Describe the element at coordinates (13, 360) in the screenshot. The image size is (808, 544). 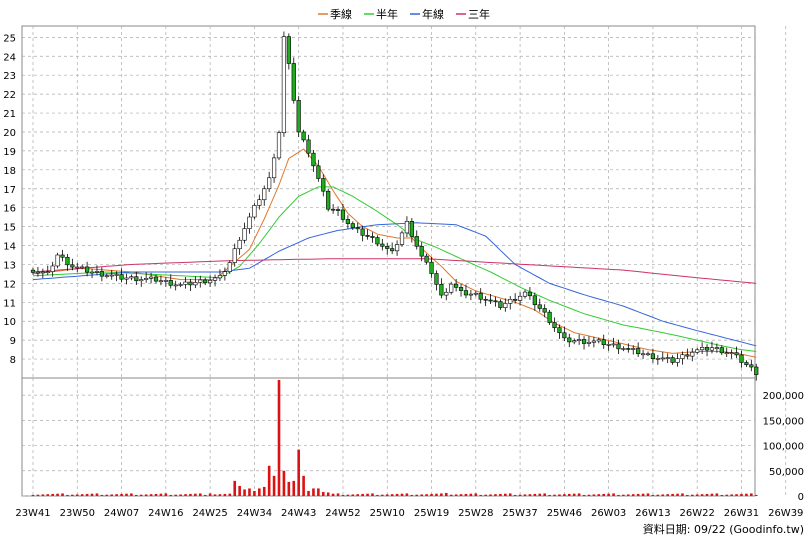
I see `price-tick-label: 8` at that location.